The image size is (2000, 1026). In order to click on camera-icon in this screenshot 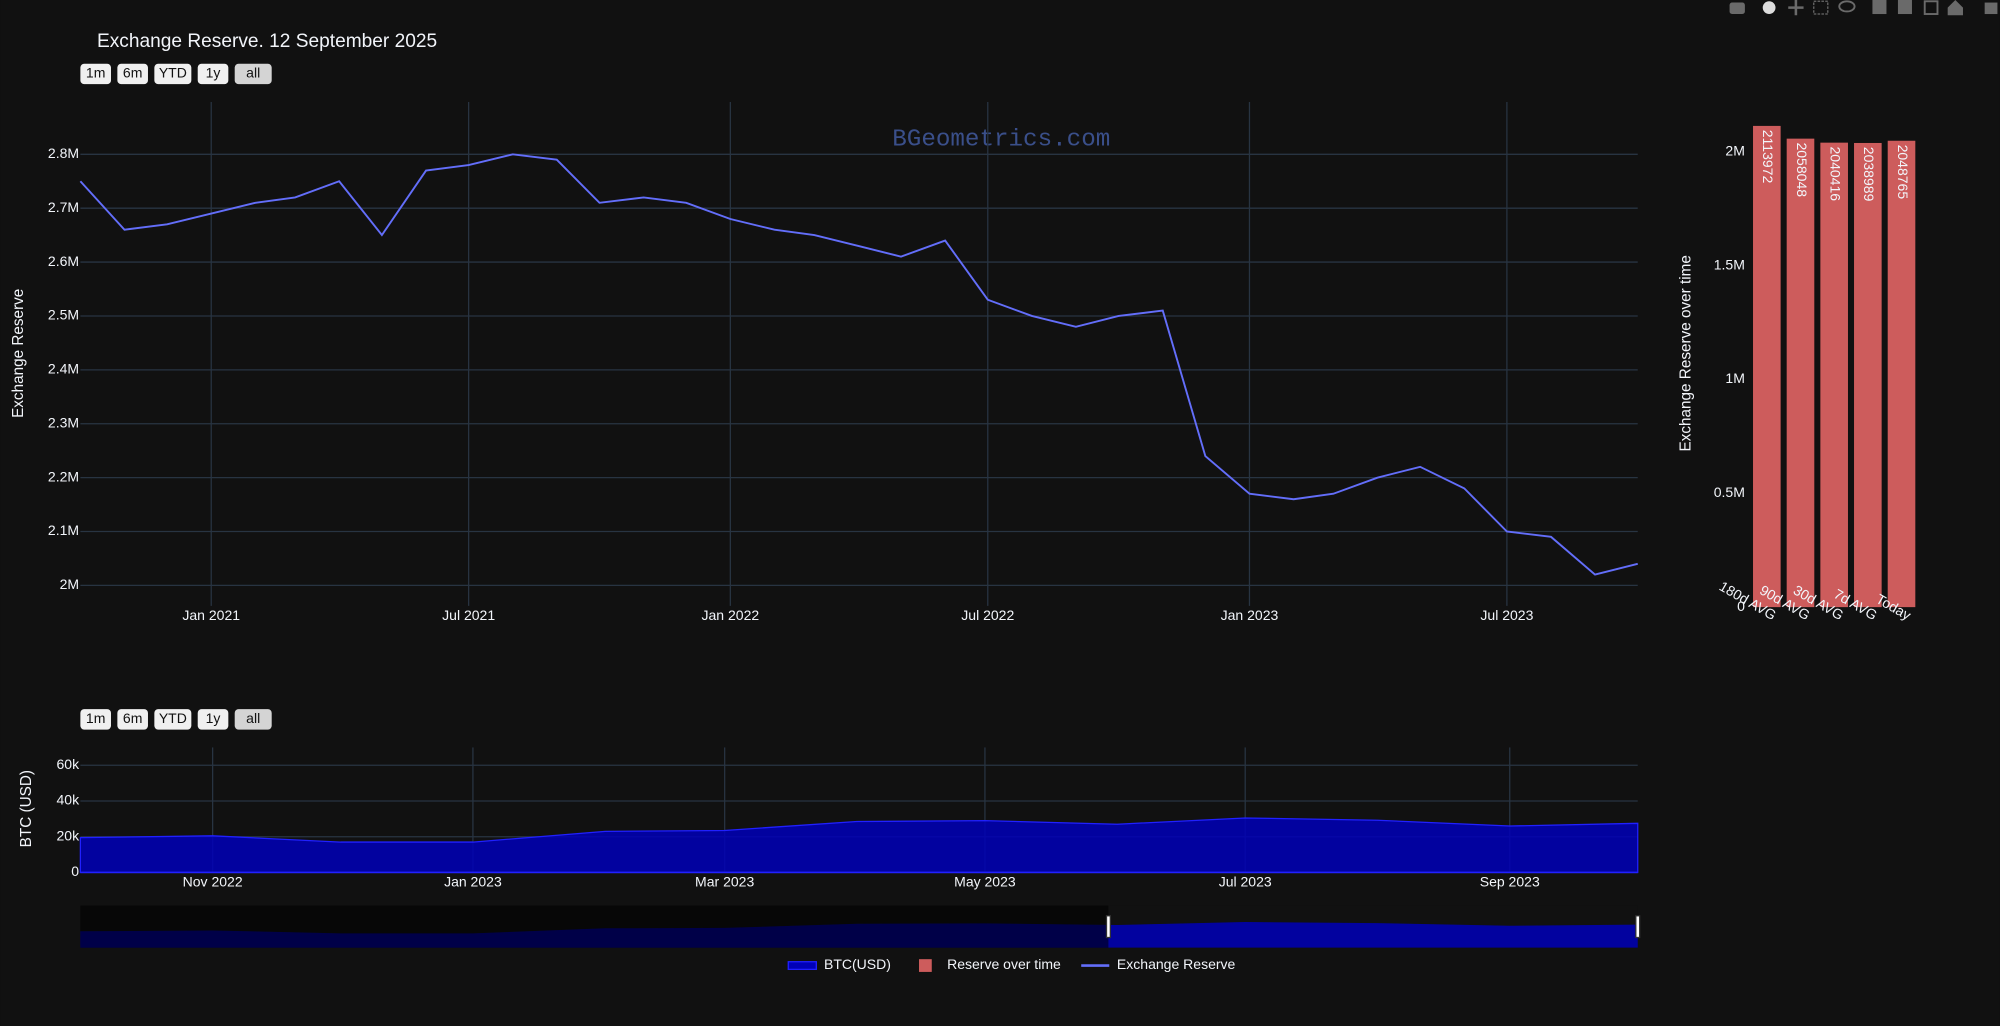, I will do `click(1737, 8)`.